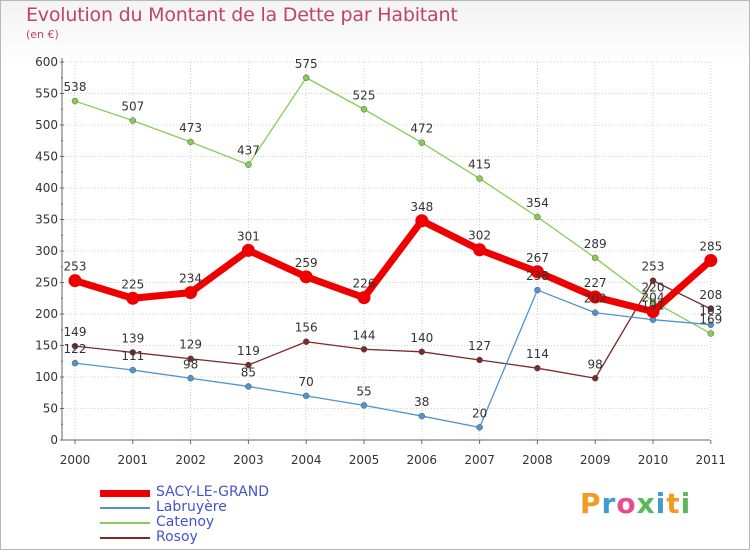  What do you see at coordinates (190, 460) in the screenshot?
I see `x-tick-label: 2002` at bounding box center [190, 460].